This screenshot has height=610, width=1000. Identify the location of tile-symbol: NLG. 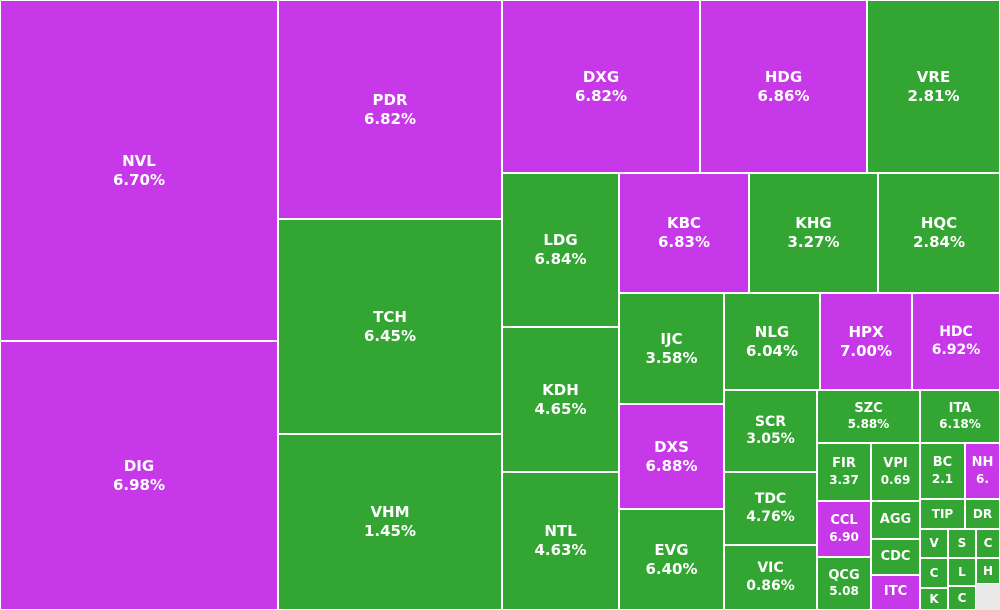
(772, 331).